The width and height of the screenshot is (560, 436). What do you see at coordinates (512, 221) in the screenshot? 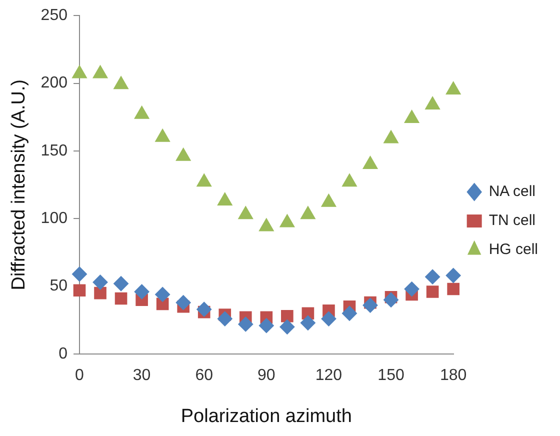
I see `legend-label: TN cell` at bounding box center [512, 221].